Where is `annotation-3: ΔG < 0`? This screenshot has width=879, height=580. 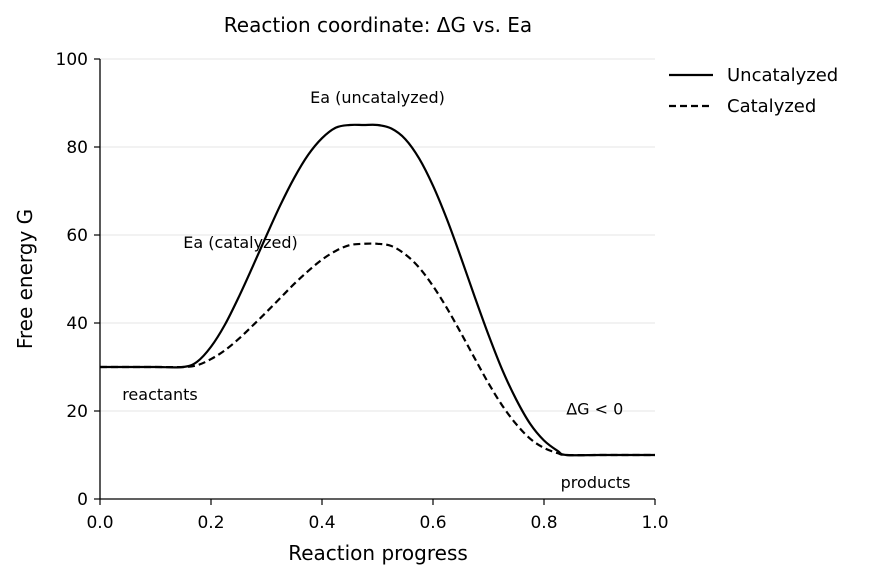
annotation-3: ΔG < 0 is located at coordinates (594, 409).